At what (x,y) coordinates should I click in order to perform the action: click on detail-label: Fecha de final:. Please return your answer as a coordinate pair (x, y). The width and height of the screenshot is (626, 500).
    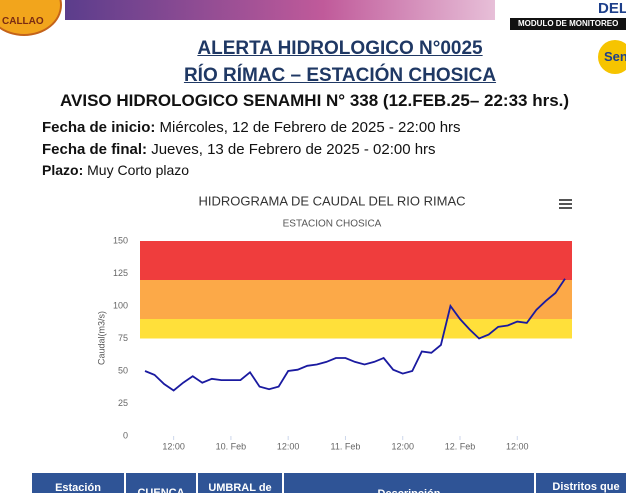
    Looking at the image, I should click on (95, 149).